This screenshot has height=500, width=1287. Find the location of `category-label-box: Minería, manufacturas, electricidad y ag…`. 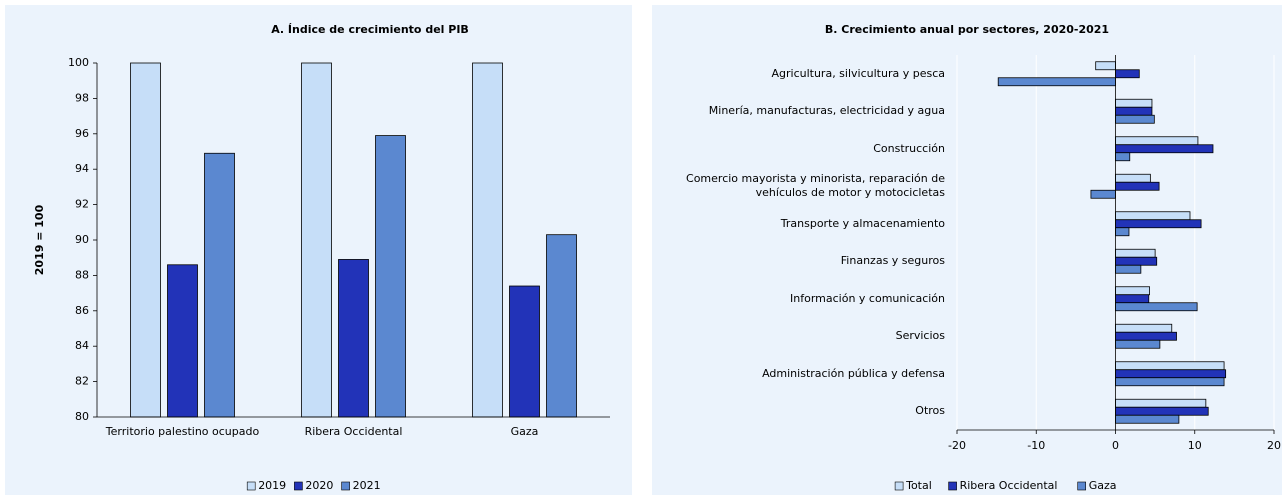

category-label-box: Minería, manufacturas, electricidad y ag… is located at coordinates (826, 111).